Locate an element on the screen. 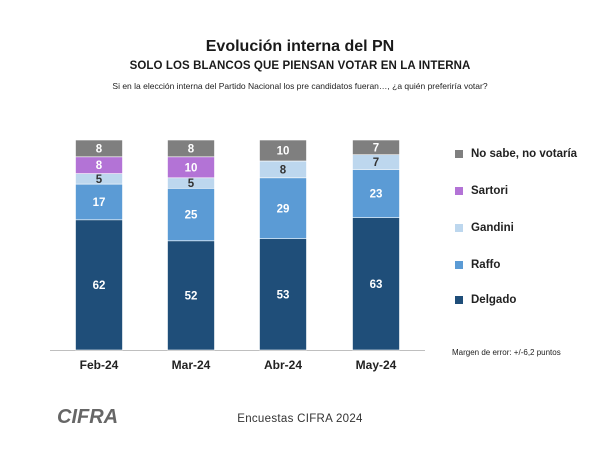  data-label: 29 is located at coordinates (283, 209).